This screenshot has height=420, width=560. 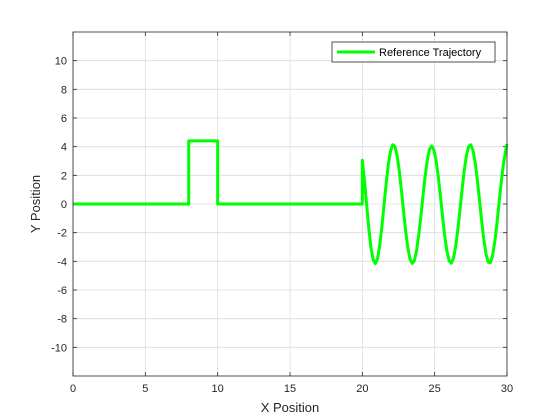 I want to click on y-axis-label: Y Position, so click(x=35, y=204).